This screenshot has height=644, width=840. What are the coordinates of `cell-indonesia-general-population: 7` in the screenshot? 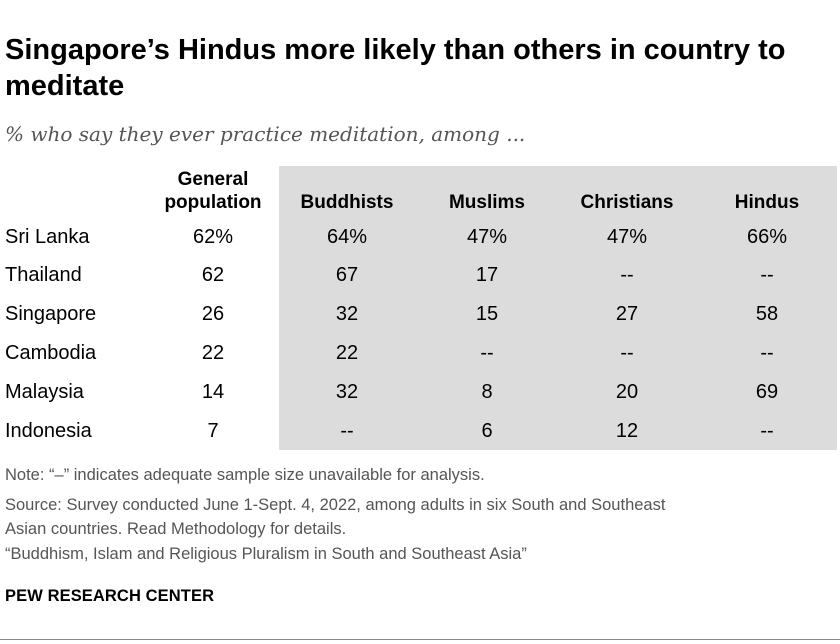 It's located at (213, 431).